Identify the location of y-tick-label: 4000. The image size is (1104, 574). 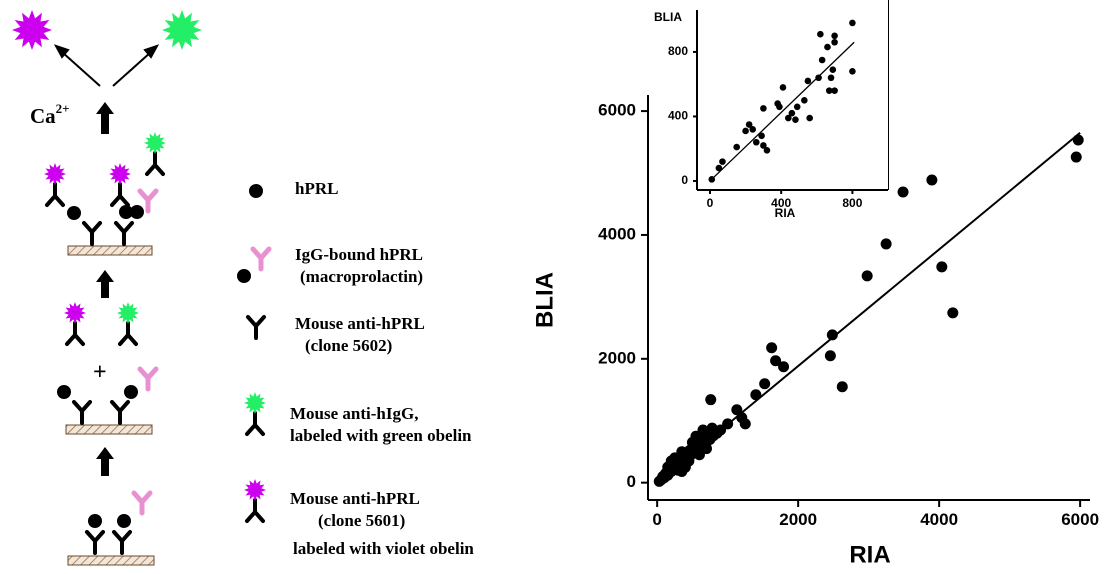
(617, 233).